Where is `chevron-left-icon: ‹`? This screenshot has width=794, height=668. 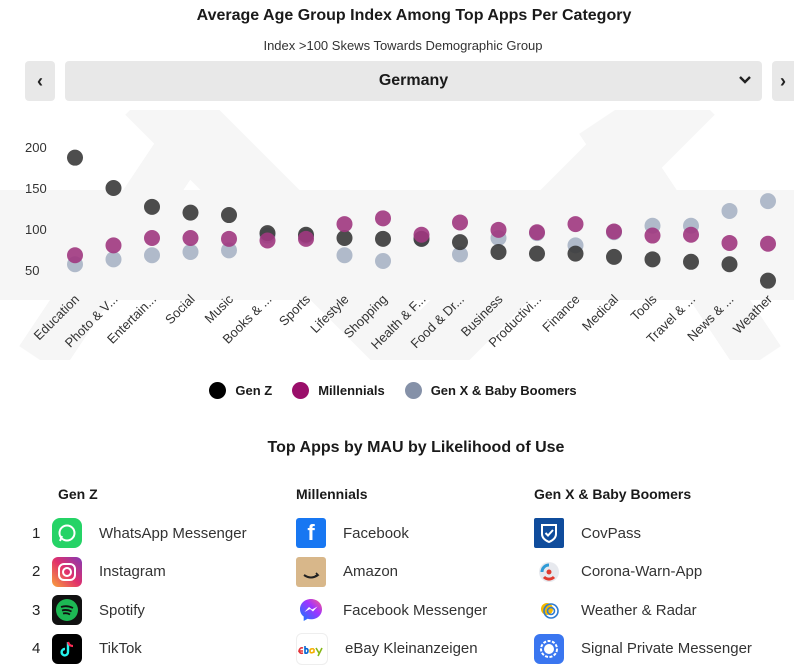
chevron-left-icon: ‹ is located at coordinates (40, 81).